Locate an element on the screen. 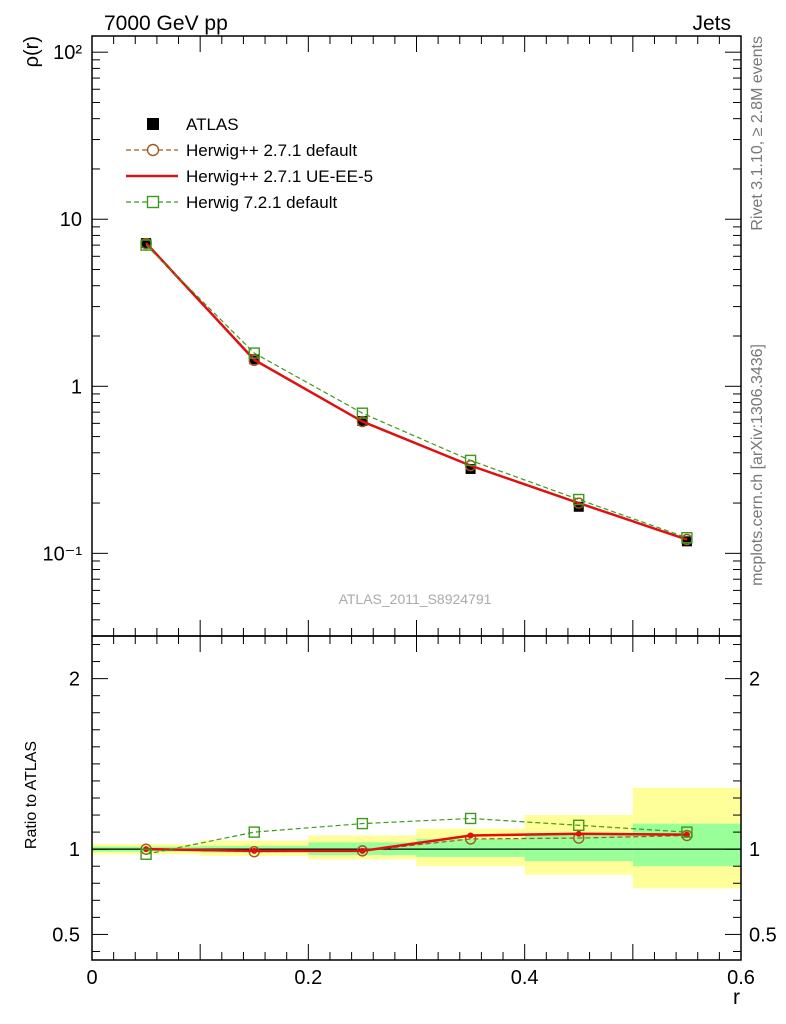 The width and height of the screenshot is (786, 1024). ratio-ytick-label-left: 1 is located at coordinates (74, 850).